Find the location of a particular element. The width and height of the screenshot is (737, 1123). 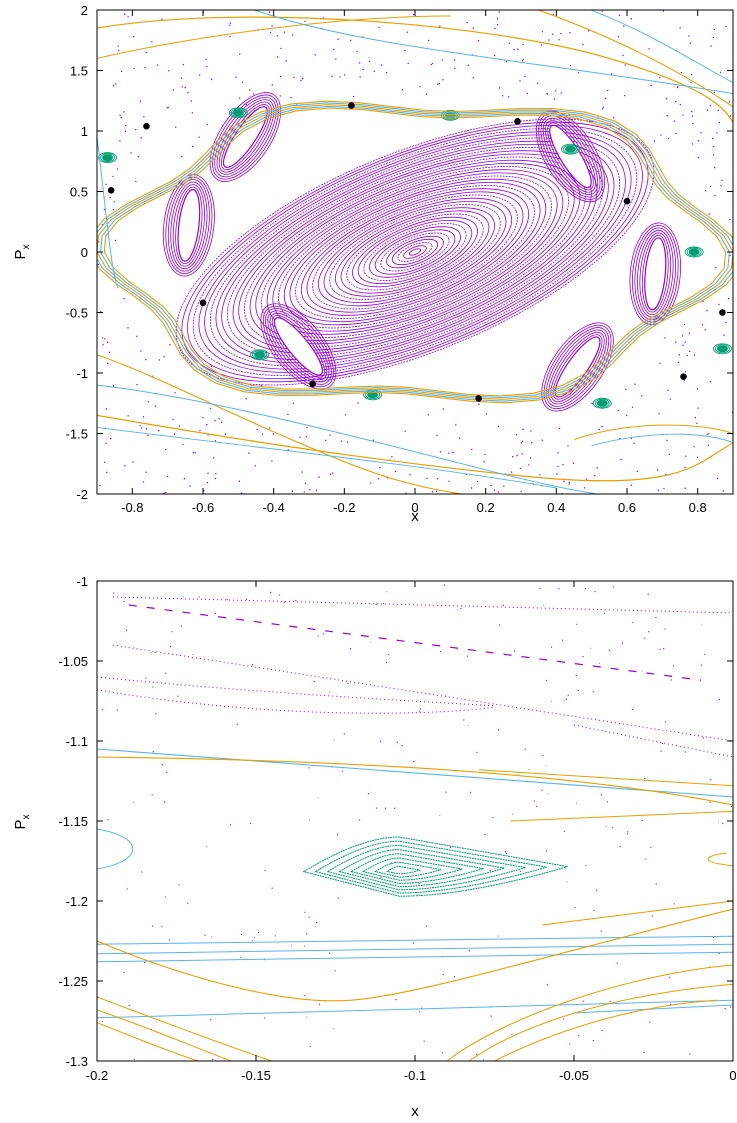

top-ytick-label: -1.5 is located at coordinates (77, 434).